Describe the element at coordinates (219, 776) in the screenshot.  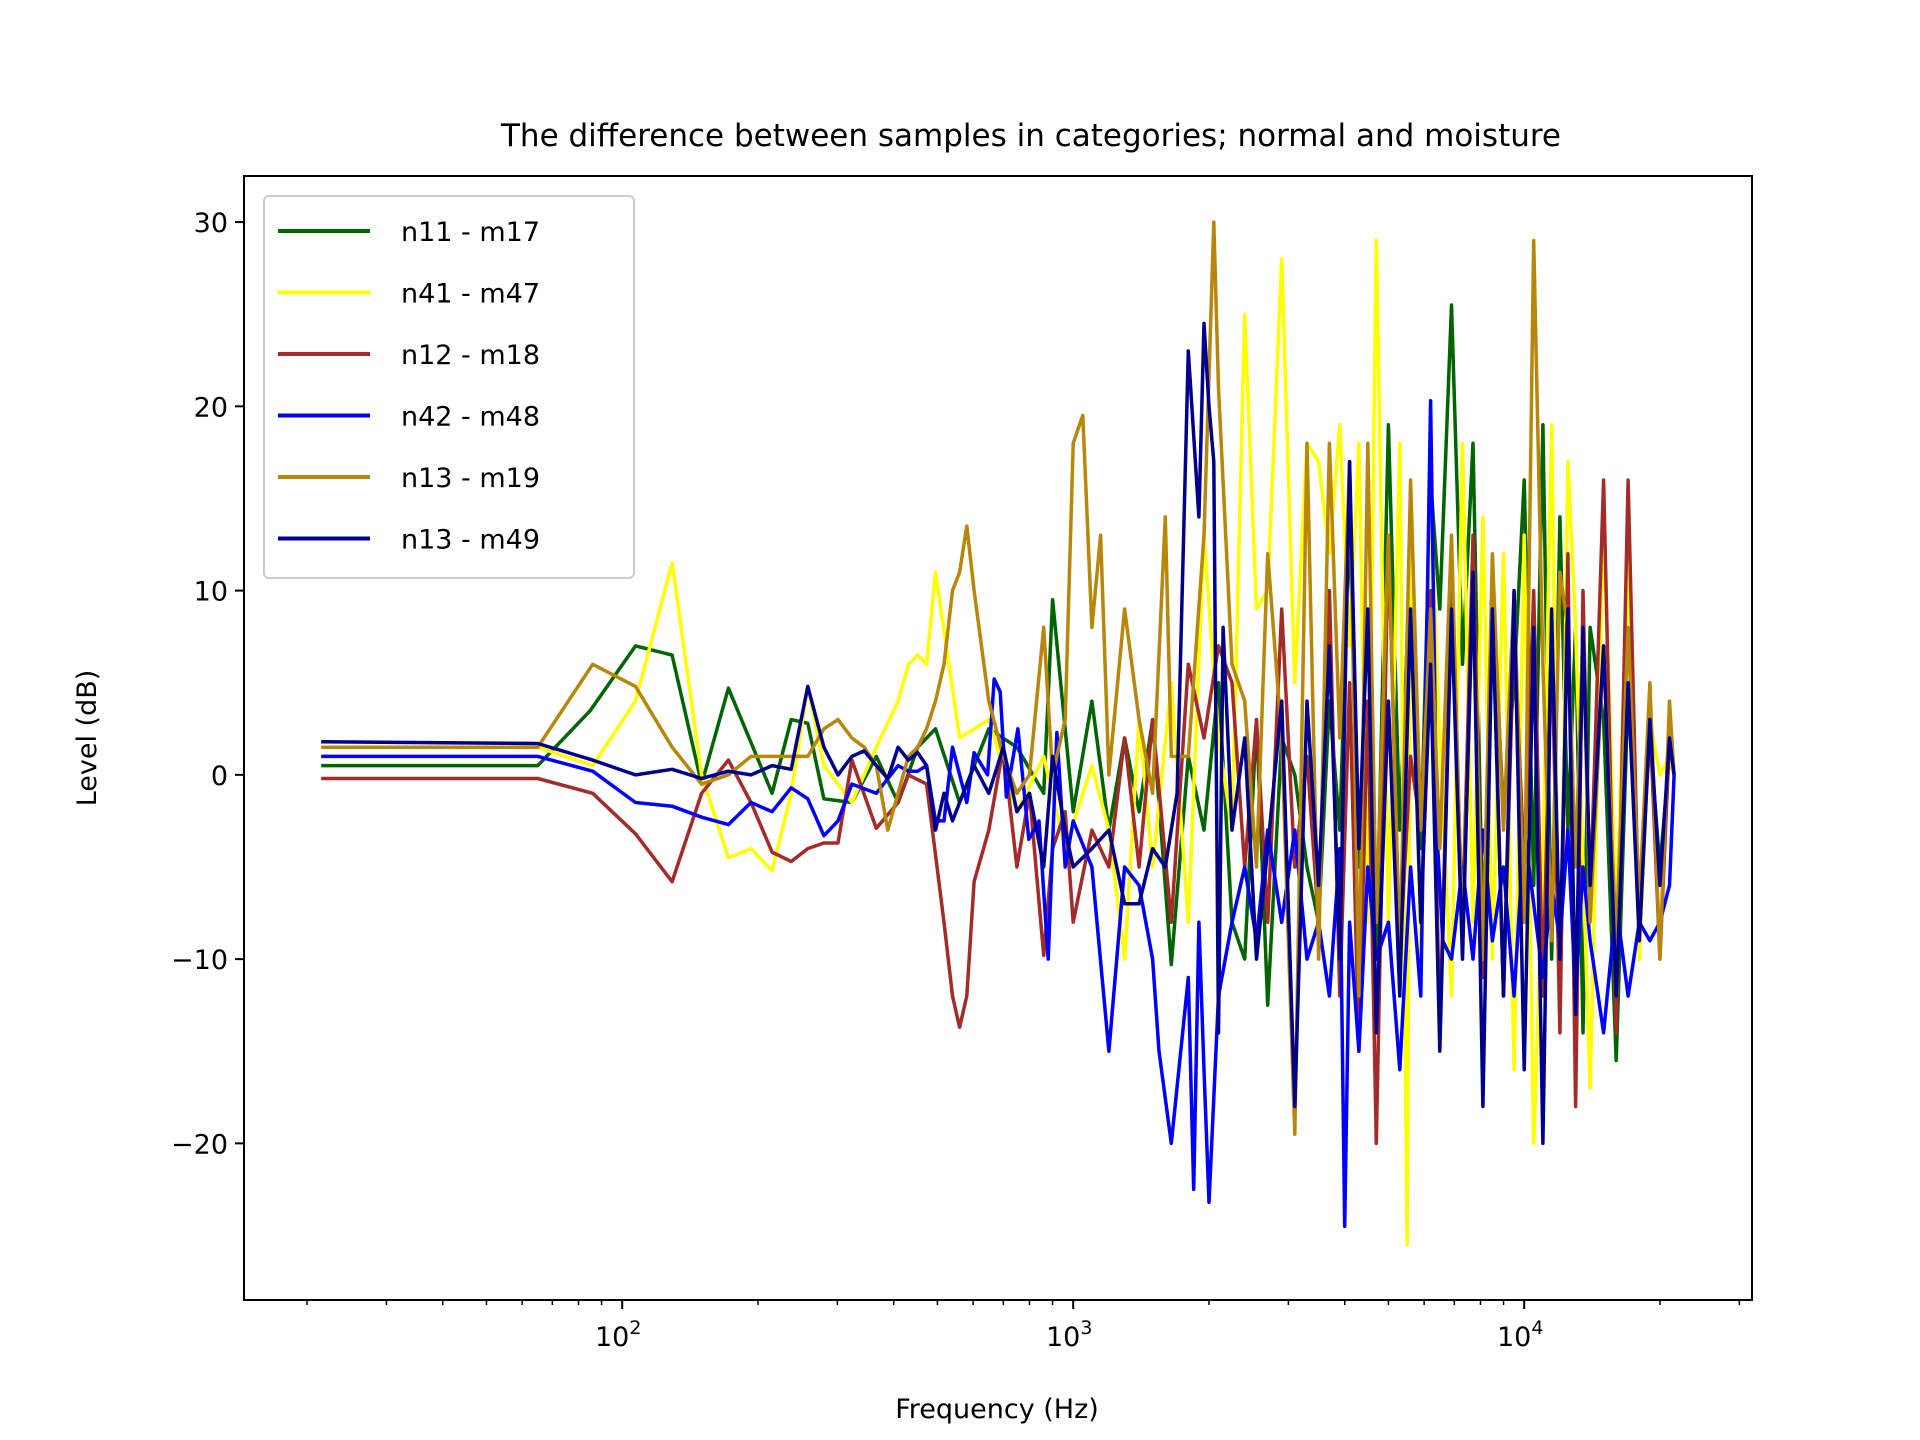
I see `y-tick-label: 0` at that location.